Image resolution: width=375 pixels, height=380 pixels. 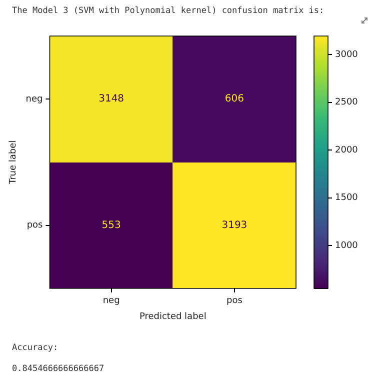 I want to click on data-label: 606, so click(x=234, y=99).